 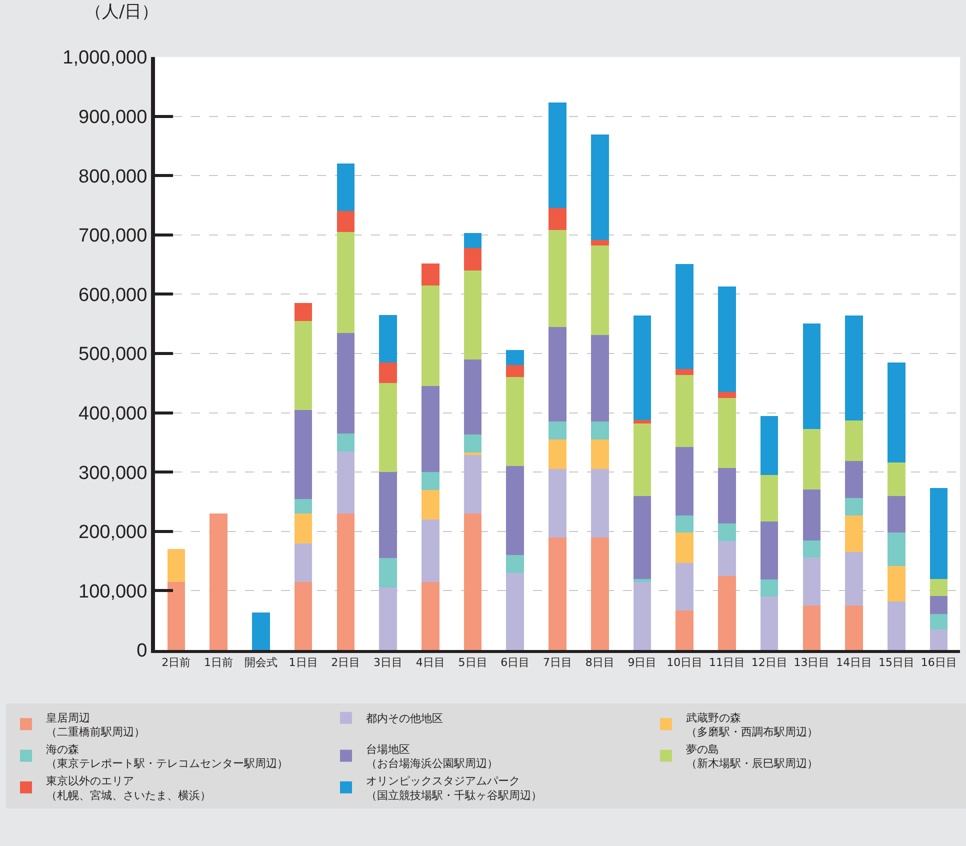 I want to click on y-axis-title: （人/日）, so click(x=122, y=12).